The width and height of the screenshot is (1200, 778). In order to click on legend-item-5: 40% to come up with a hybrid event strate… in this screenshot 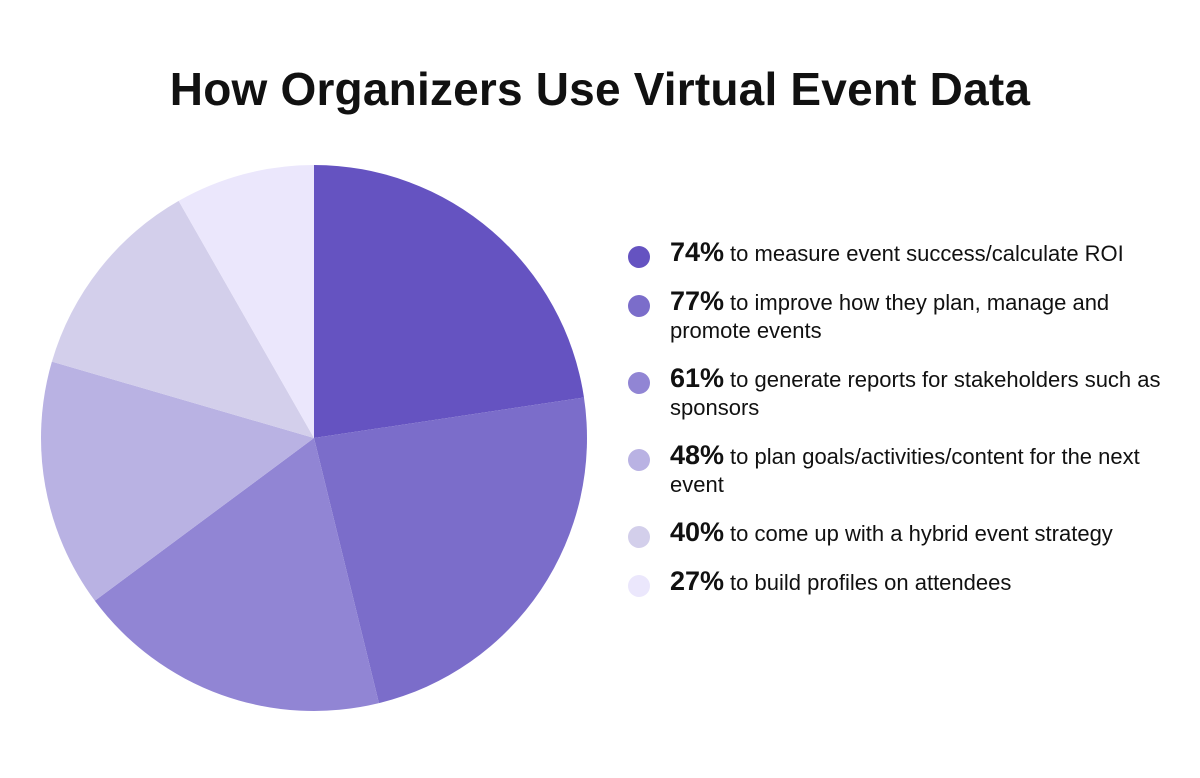, I will do `click(903, 533)`.